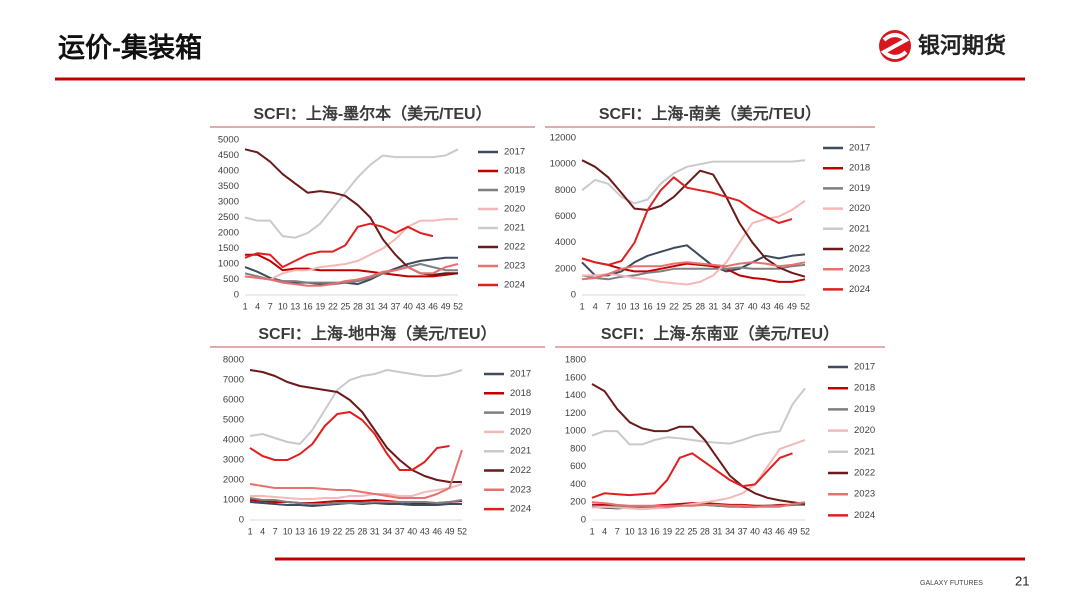  What do you see at coordinates (233, 380) in the screenshot?
I see `y-tick-label: 7000` at bounding box center [233, 380].